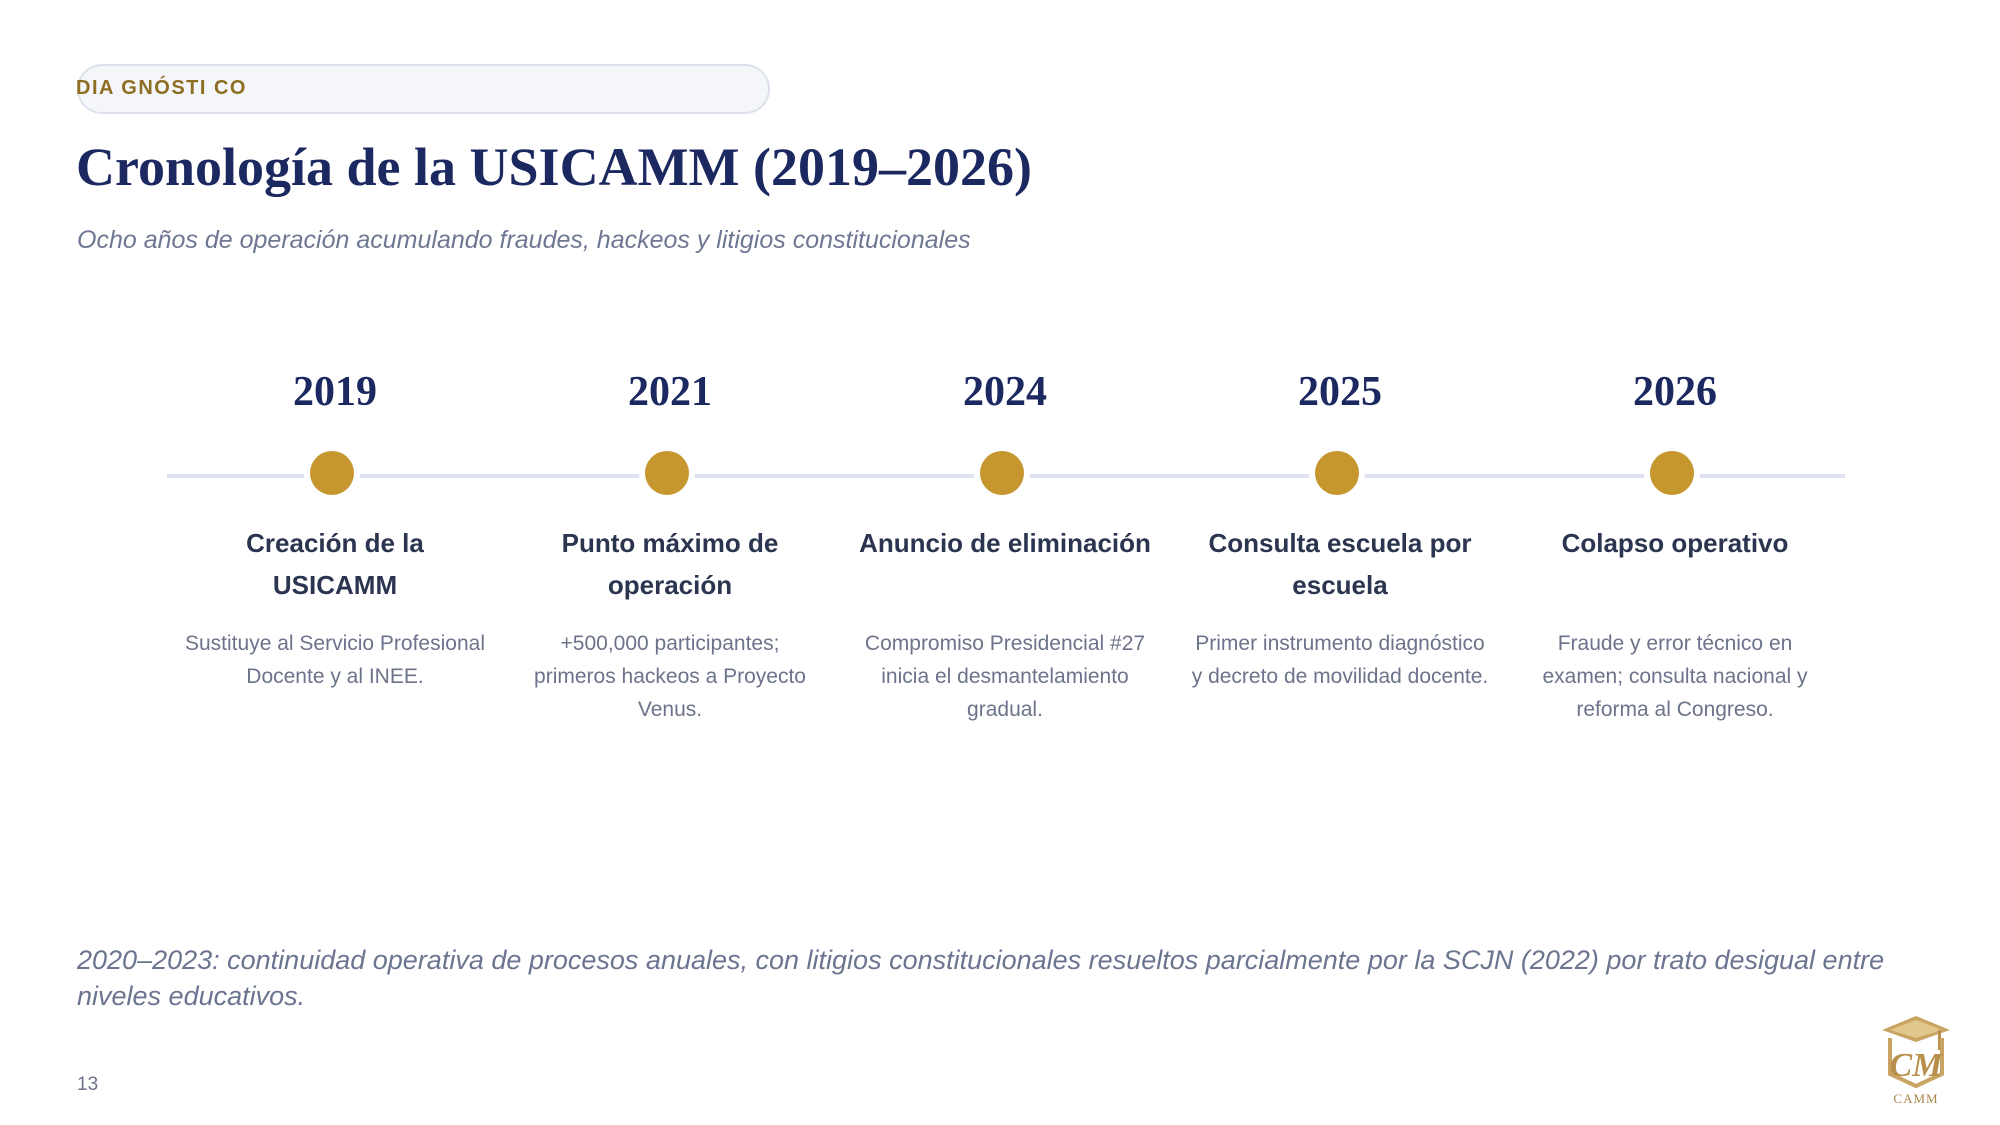 The width and height of the screenshot is (2000, 1125). Describe the element at coordinates (423, 89) in the screenshot. I see `section-tag-pill` at that location.